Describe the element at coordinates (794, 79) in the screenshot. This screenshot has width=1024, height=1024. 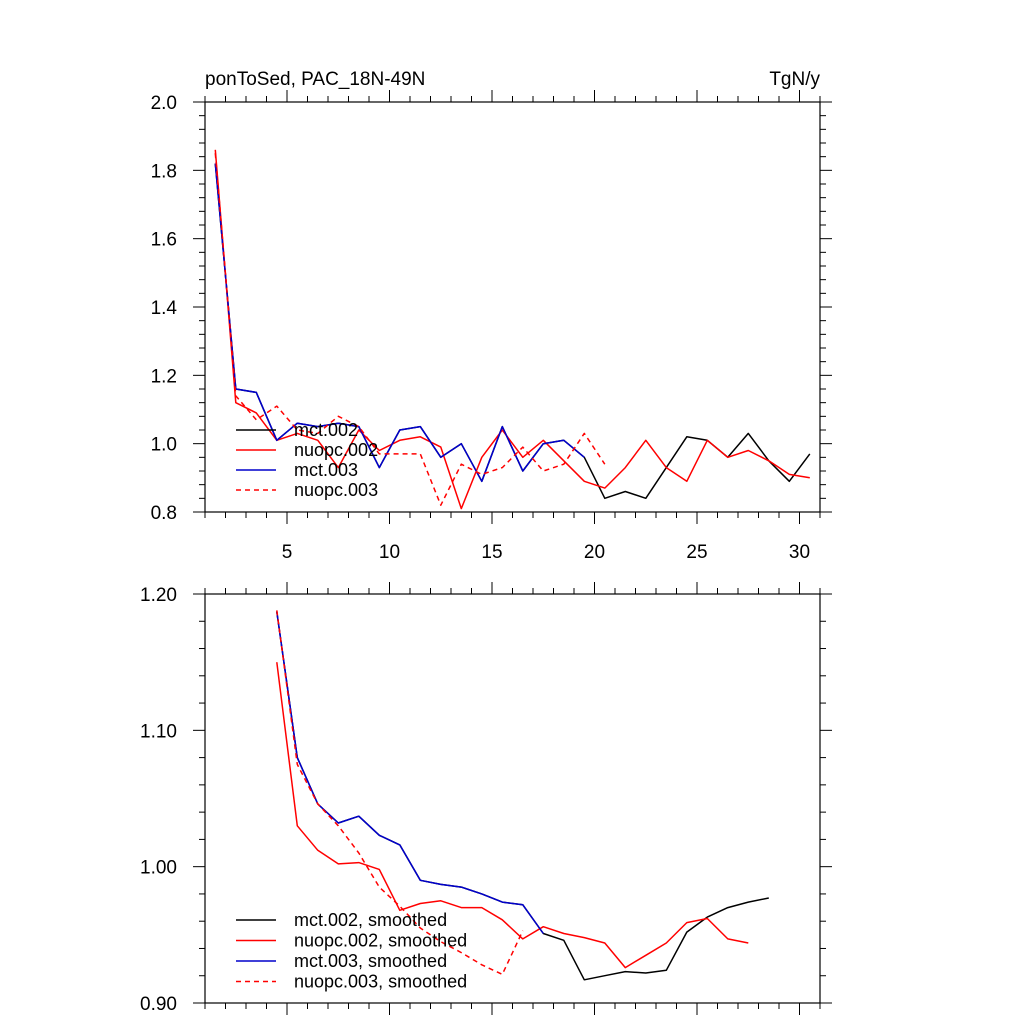
I see `chart-units: TgN/y` at that location.